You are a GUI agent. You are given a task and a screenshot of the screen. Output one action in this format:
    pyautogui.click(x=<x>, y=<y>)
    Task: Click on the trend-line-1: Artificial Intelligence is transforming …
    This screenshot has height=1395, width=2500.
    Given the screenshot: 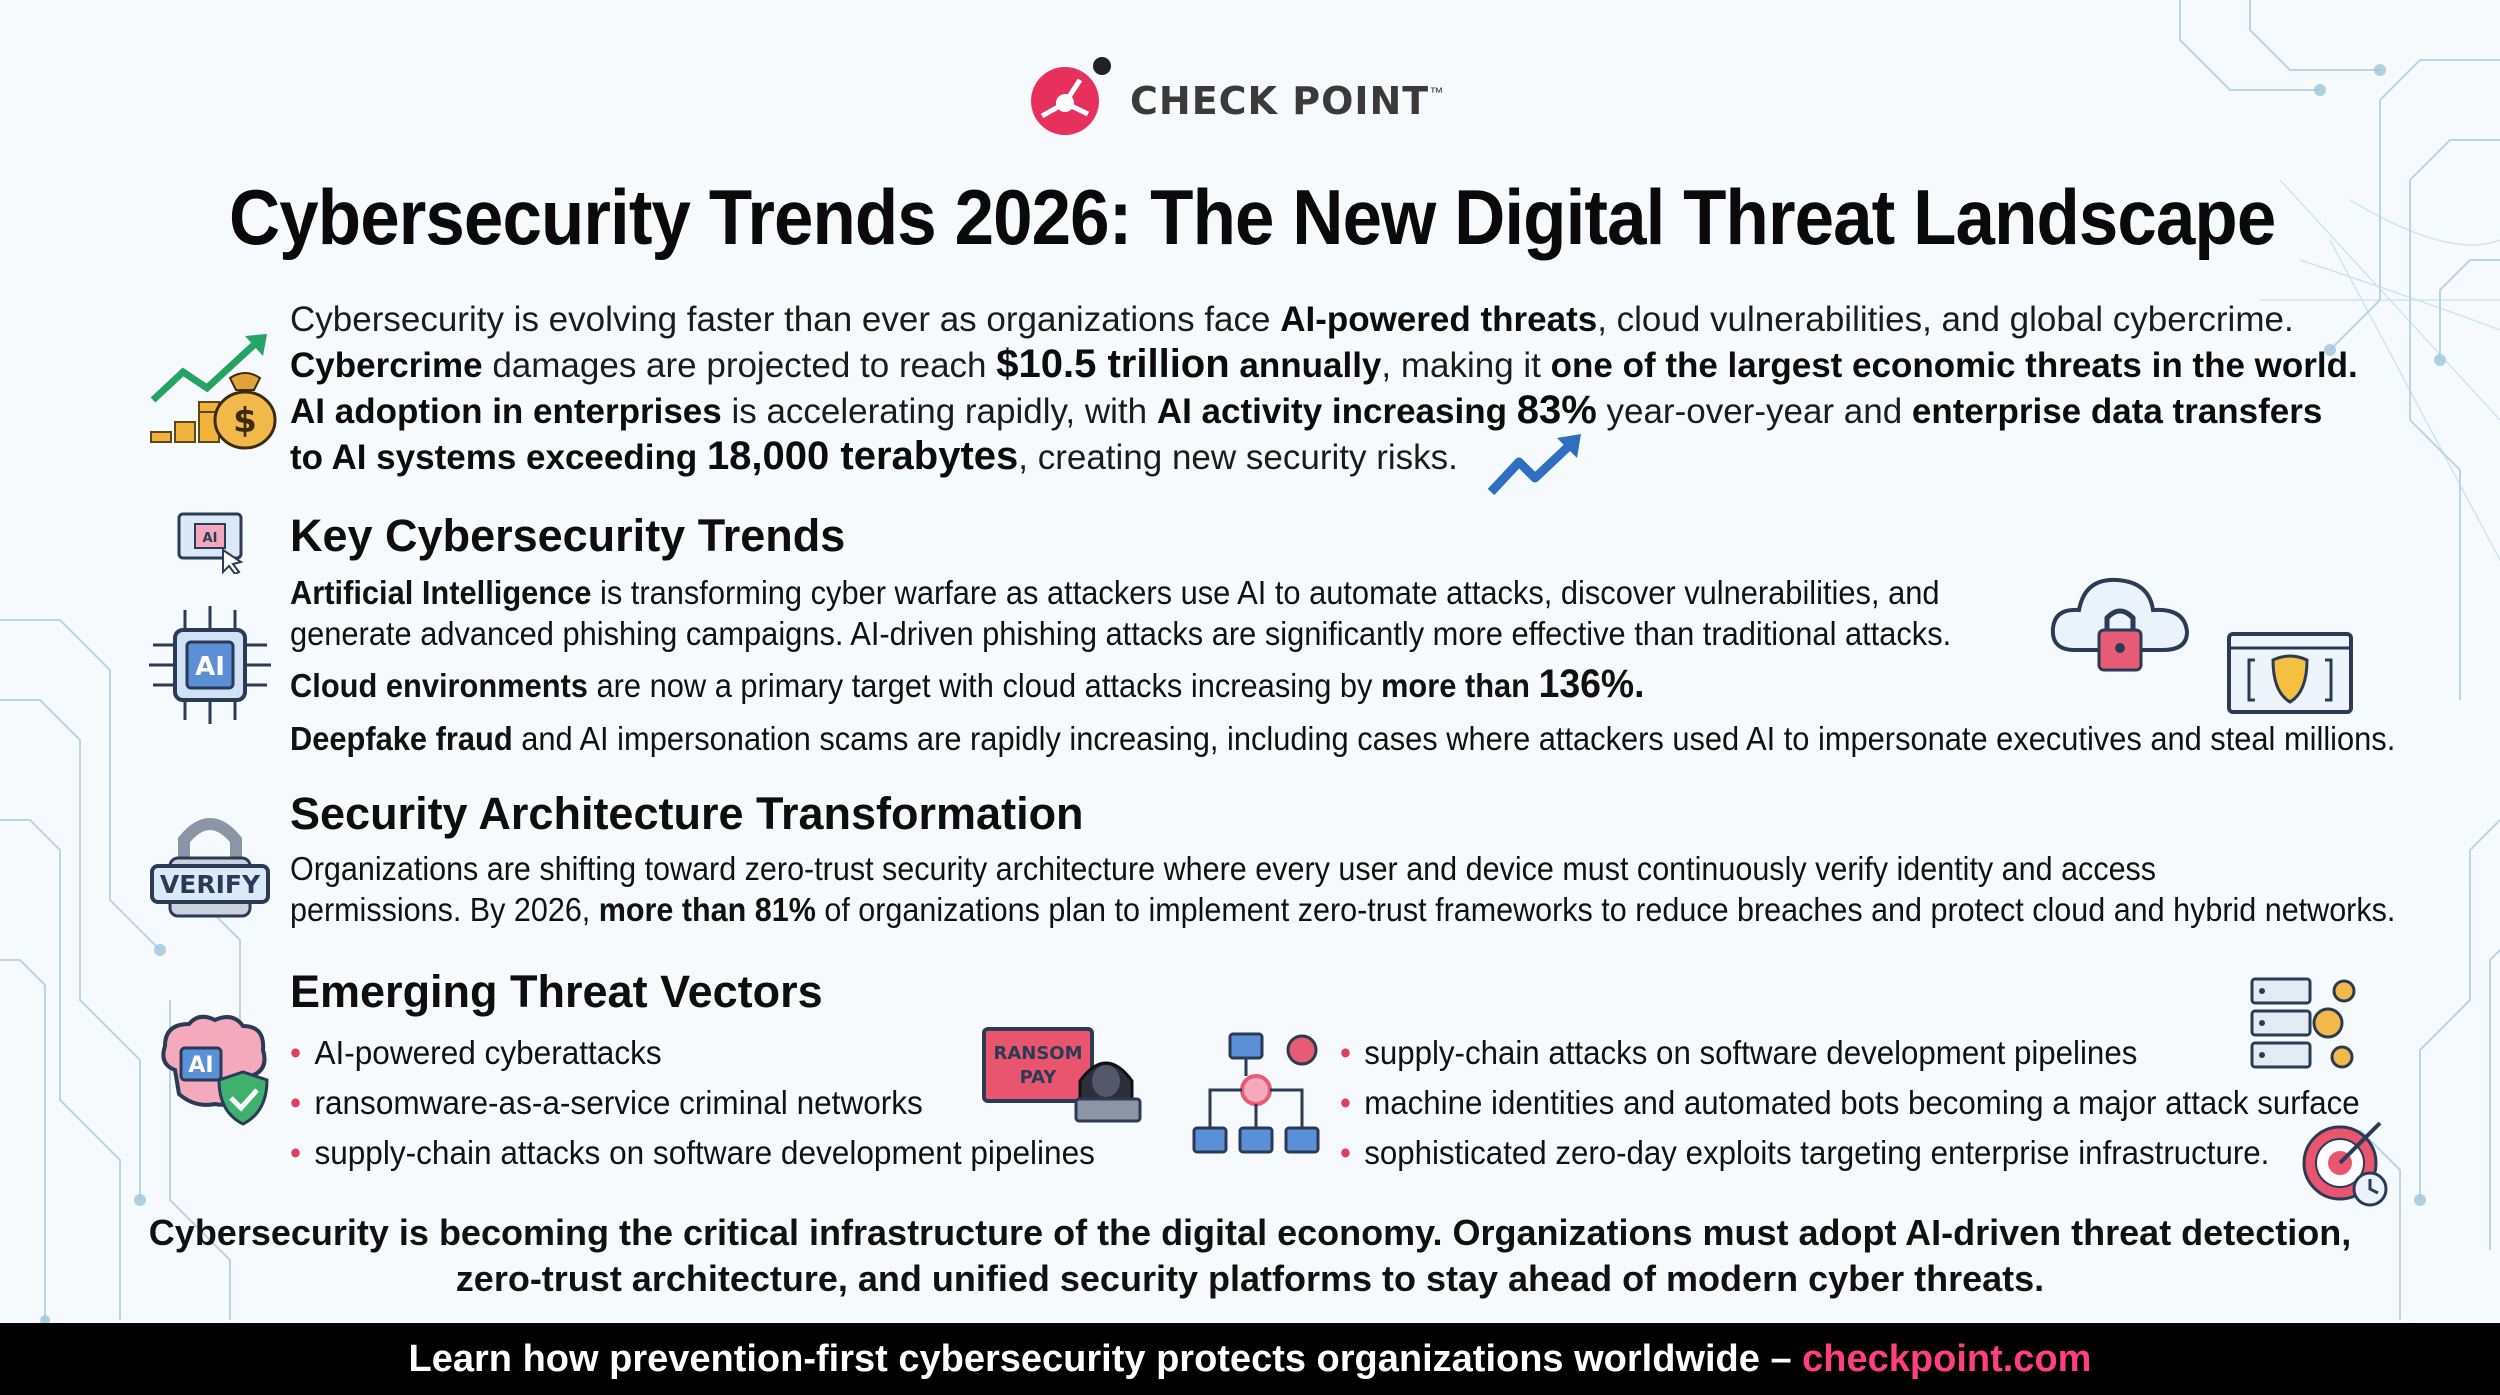 What is the action you would take?
    pyautogui.click(x=1115, y=592)
    